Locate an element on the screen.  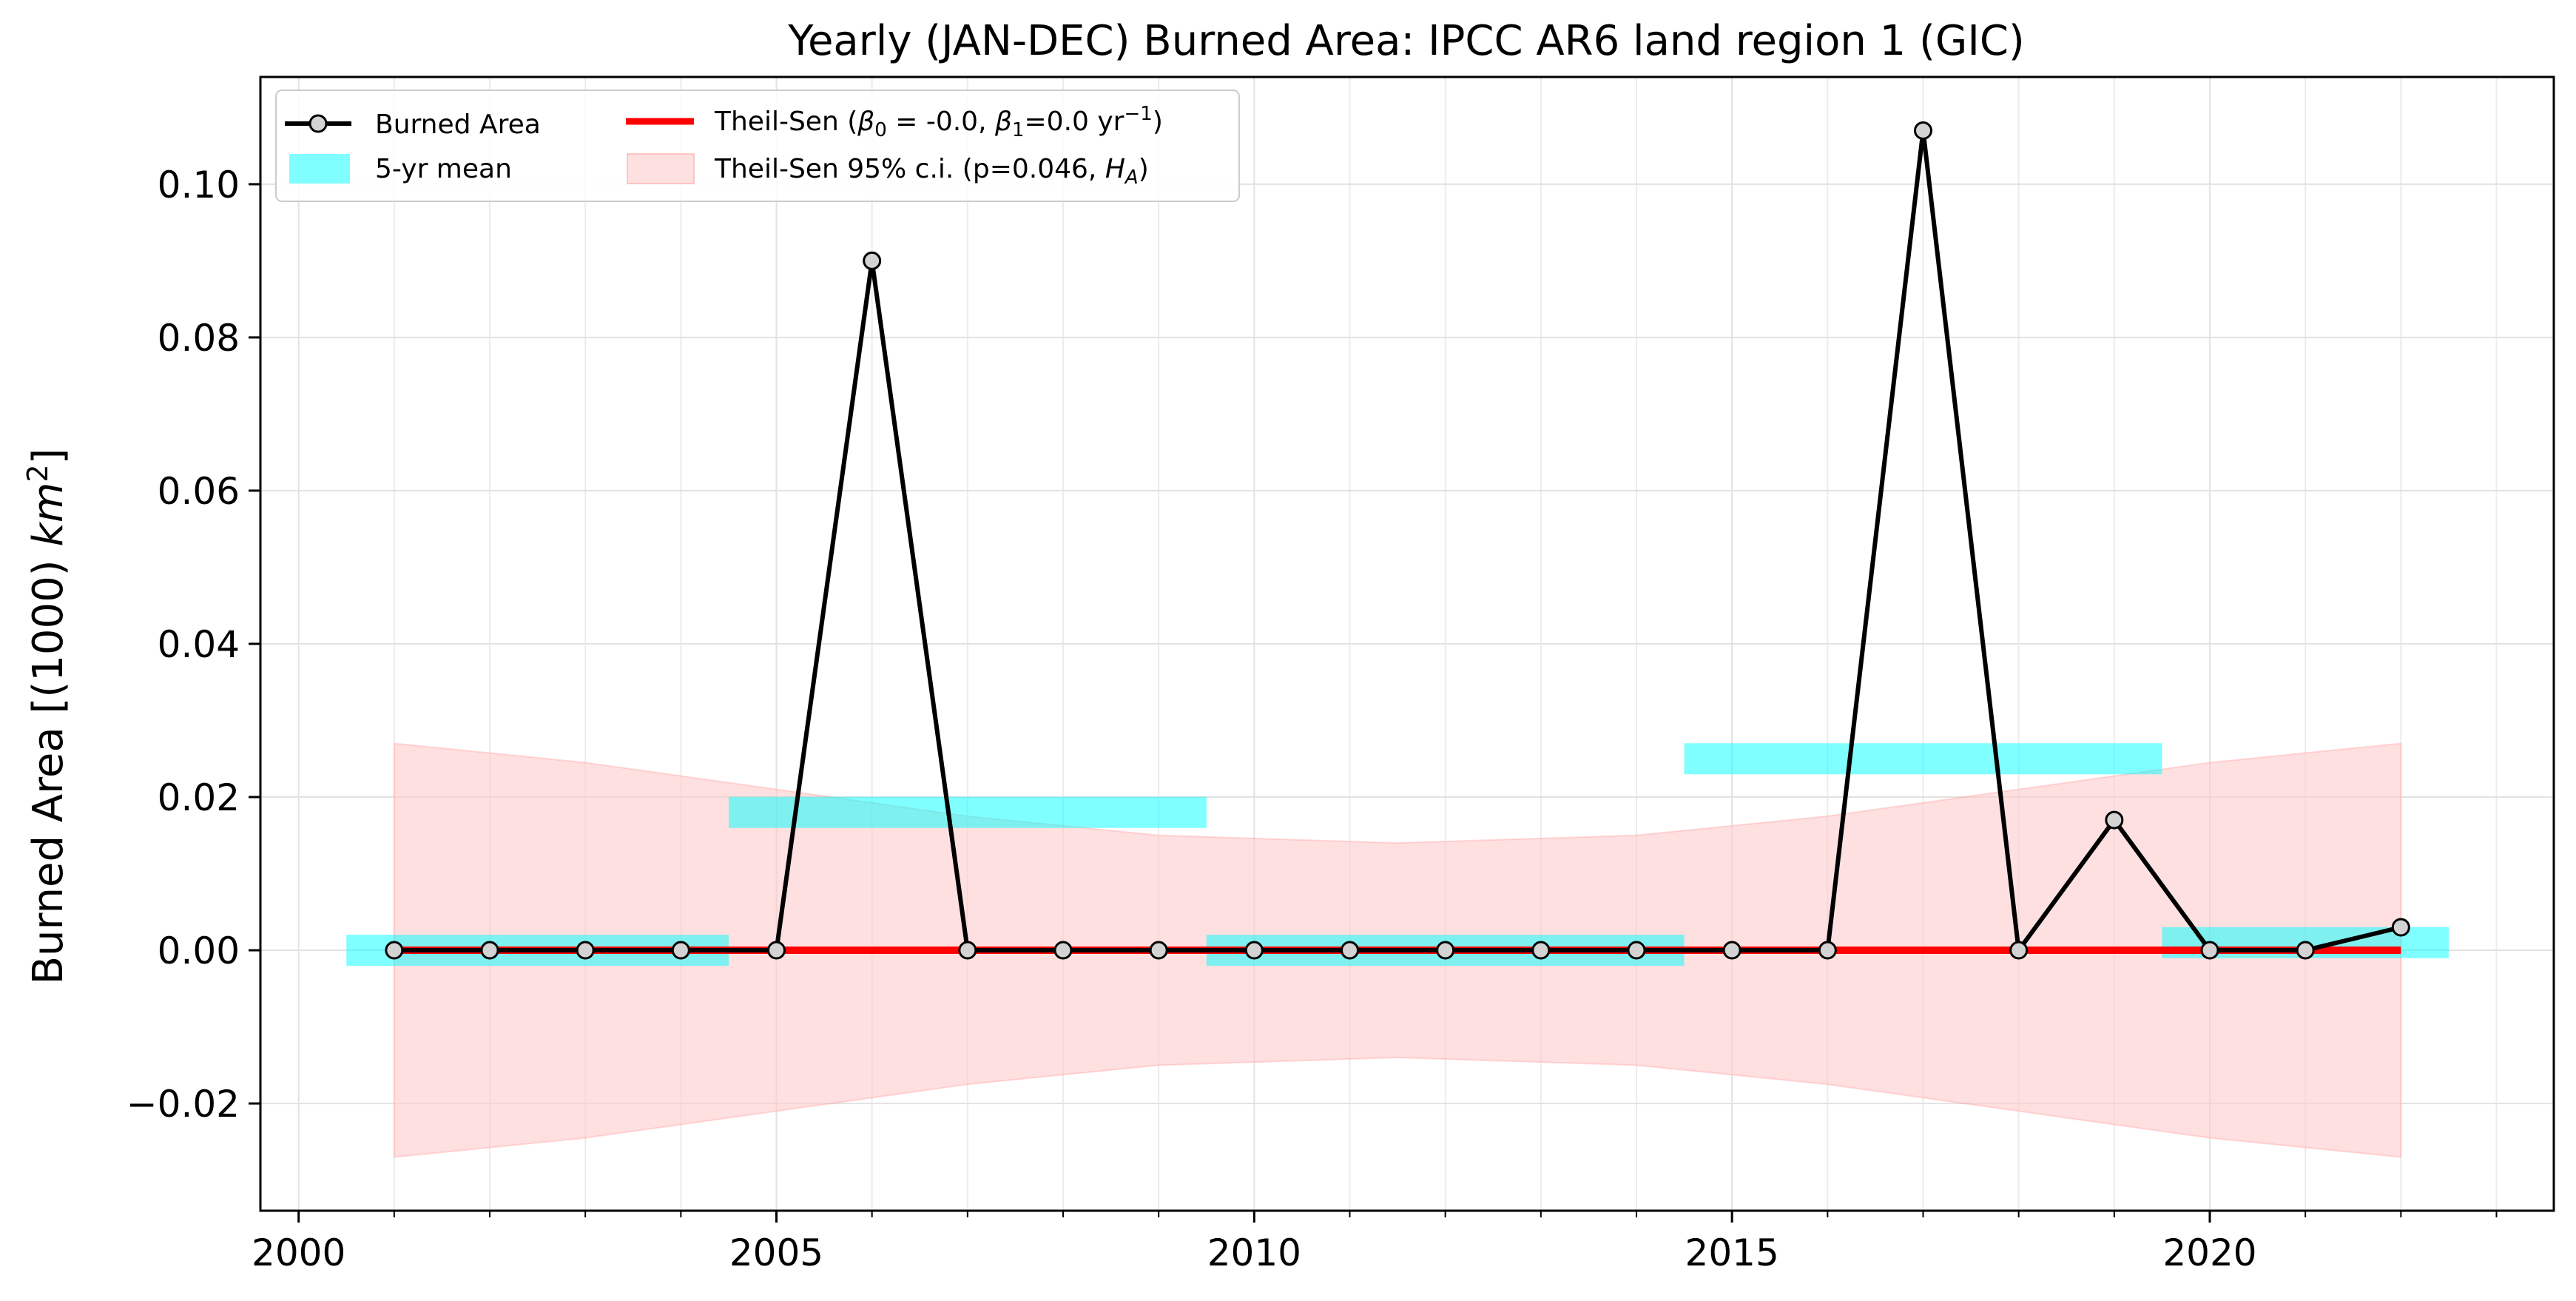
legend-frame is located at coordinates (757, 146).